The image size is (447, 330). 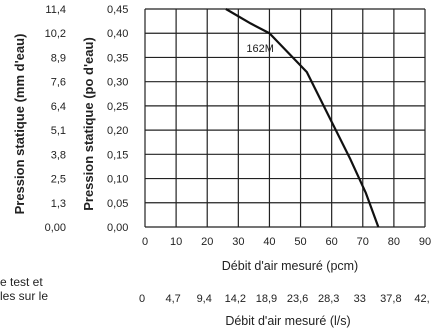 What do you see at coordinates (55, 10) in the screenshot?
I see `y-tick-label-mm: 11,4` at bounding box center [55, 10].